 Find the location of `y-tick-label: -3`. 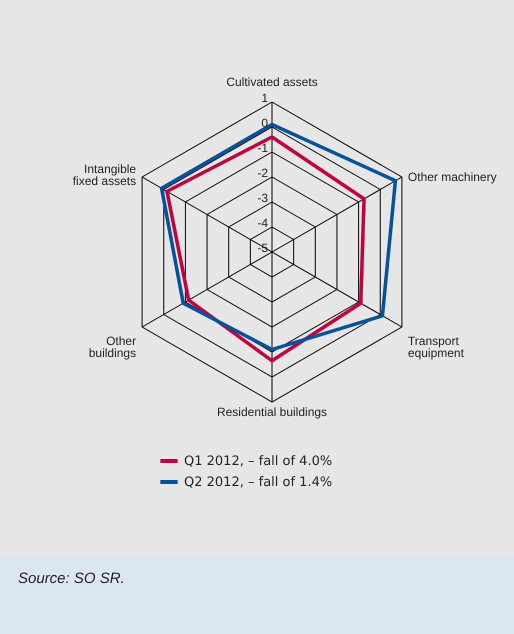

y-tick-label: -3 is located at coordinates (262, 198).